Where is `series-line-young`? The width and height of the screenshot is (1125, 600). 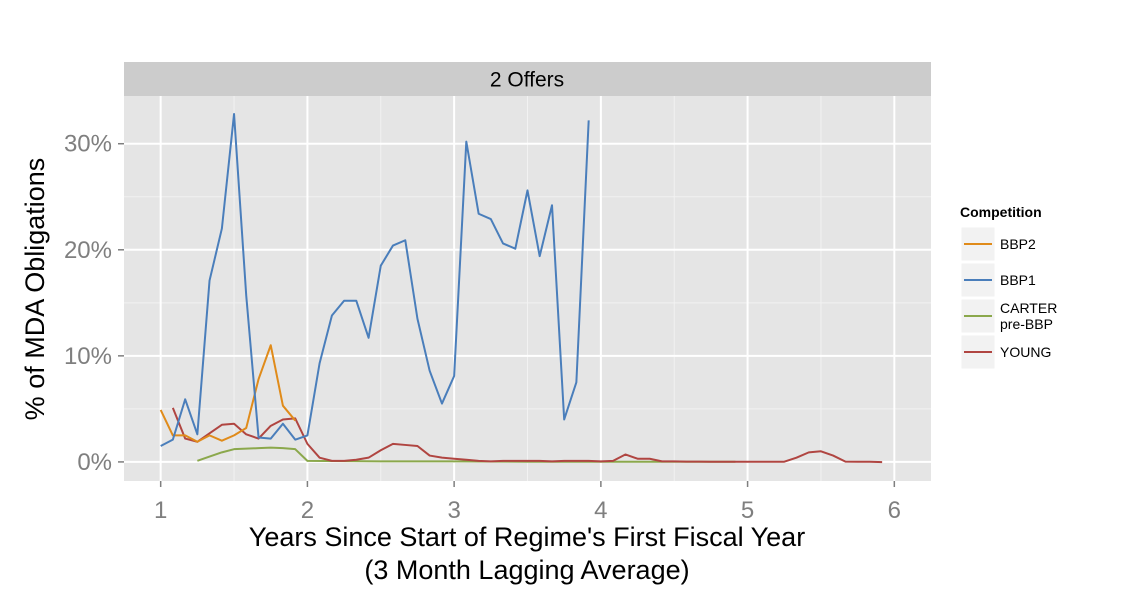
series-line-young is located at coordinates (527, 435).